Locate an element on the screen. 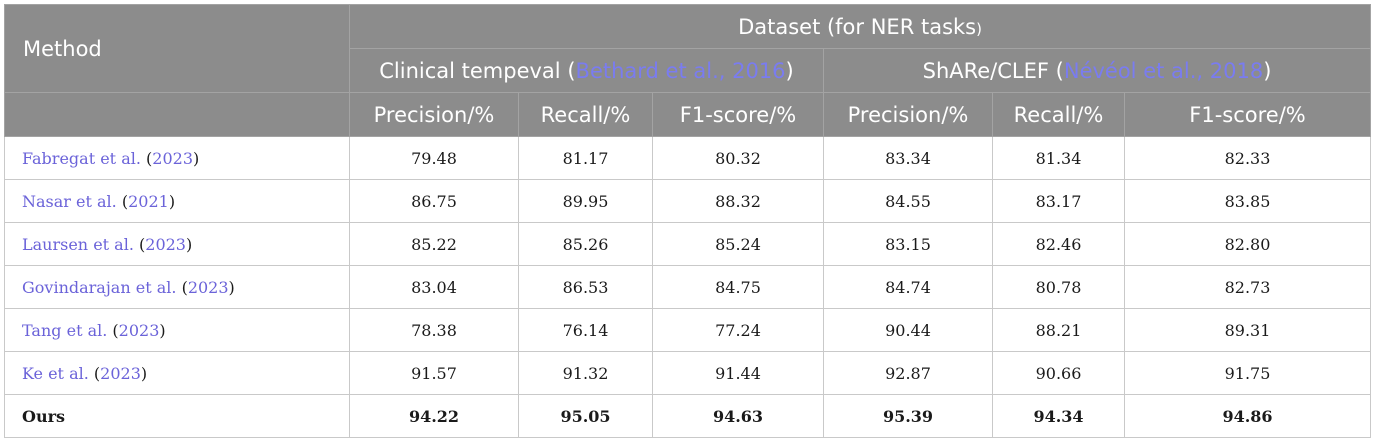  dataset-label: Dataset (for NER tasks is located at coordinates (857, 26).